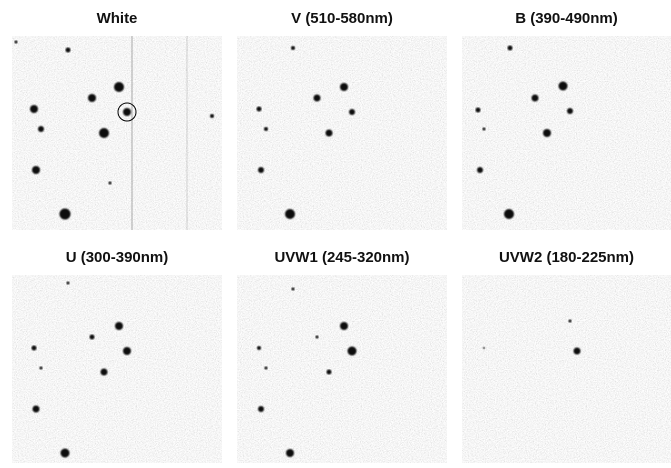 Image resolution: width=671 pixels, height=468 pixels. What do you see at coordinates (117, 18) in the screenshot?
I see `panel-title: White` at bounding box center [117, 18].